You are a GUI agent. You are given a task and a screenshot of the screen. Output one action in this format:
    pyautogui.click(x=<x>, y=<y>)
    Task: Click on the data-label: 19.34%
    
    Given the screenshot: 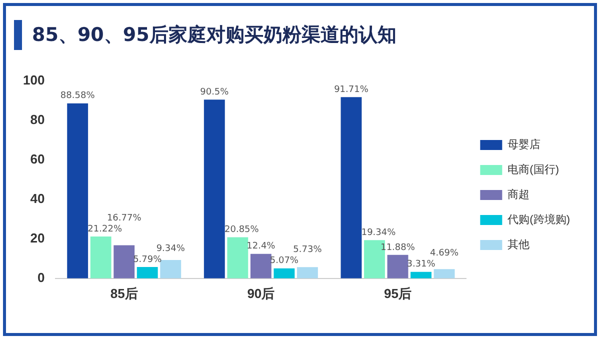 What is the action you would take?
    pyautogui.click(x=378, y=233)
    